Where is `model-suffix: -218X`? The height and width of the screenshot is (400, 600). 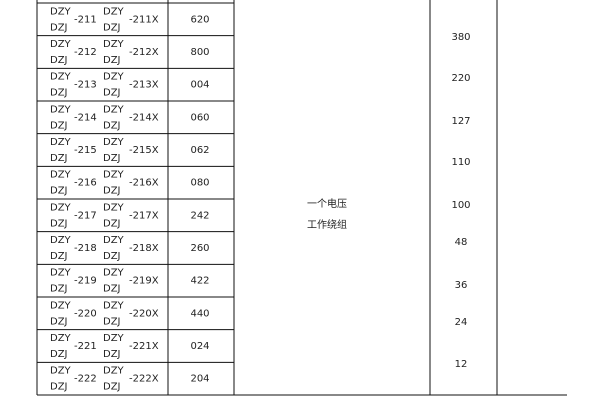 model-suffix: -218X is located at coordinates (144, 248).